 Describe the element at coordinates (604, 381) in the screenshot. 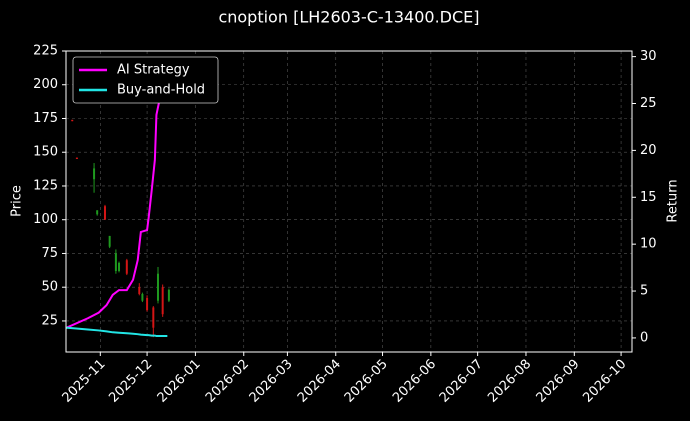

I see `x-tick-label: 2026-10` at that location.